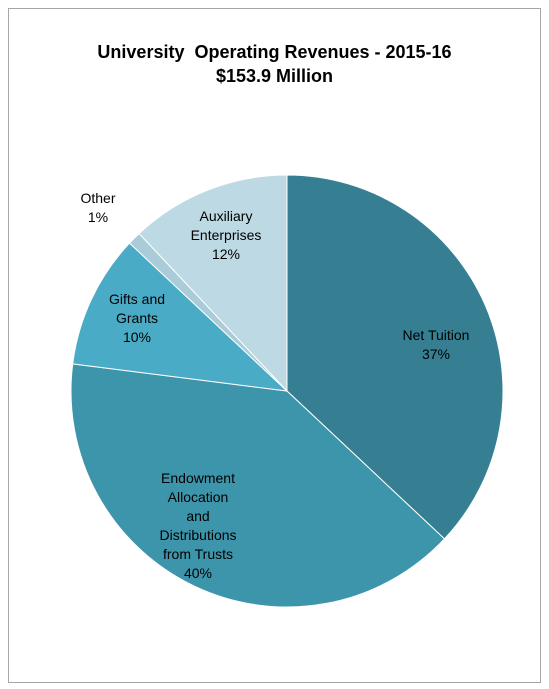 The image size is (549, 689). Describe the element at coordinates (198, 497) in the screenshot. I see `slice-label-line-1-1: Allocation` at that location.